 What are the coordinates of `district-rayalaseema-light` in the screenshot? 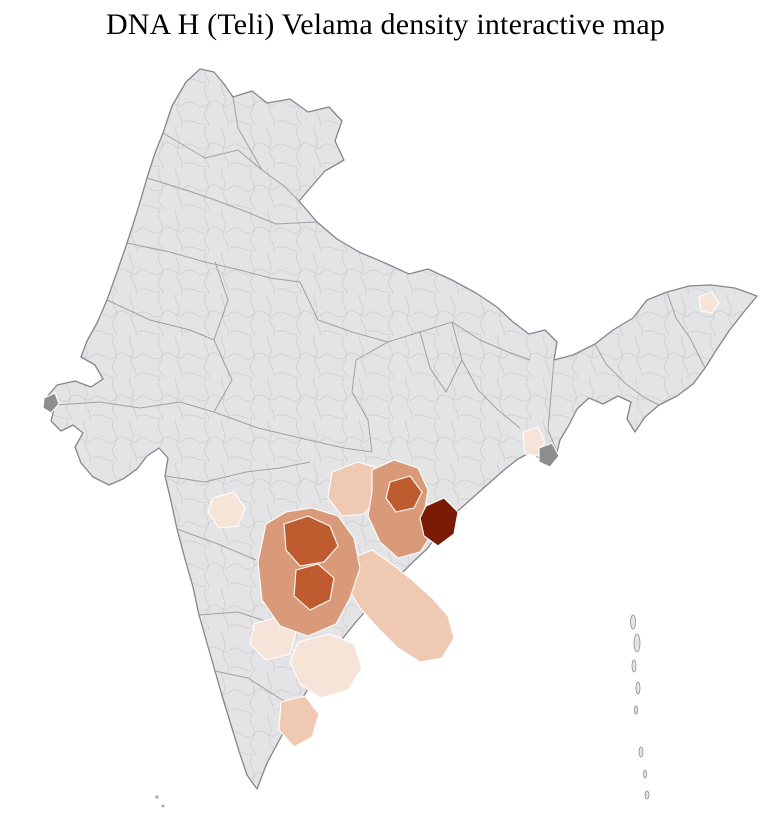 It's located at (326, 666).